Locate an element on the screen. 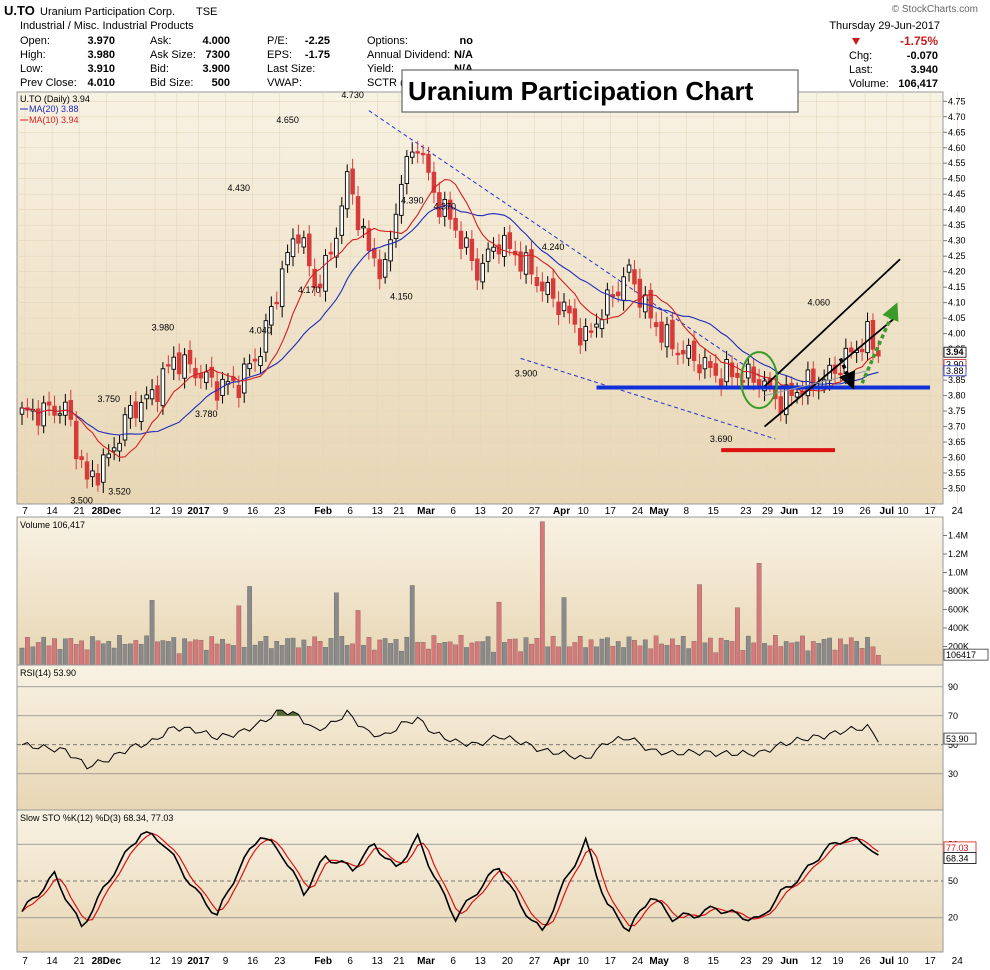  quote-value: 7300 is located at coordinates (218, 55).